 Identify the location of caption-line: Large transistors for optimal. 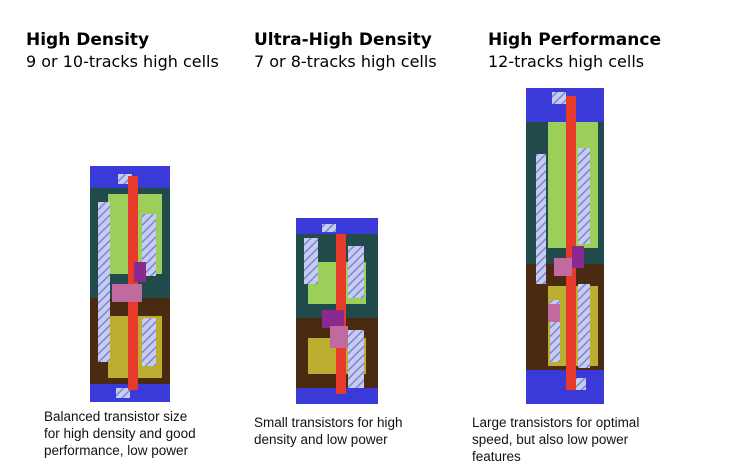
(556, 422).